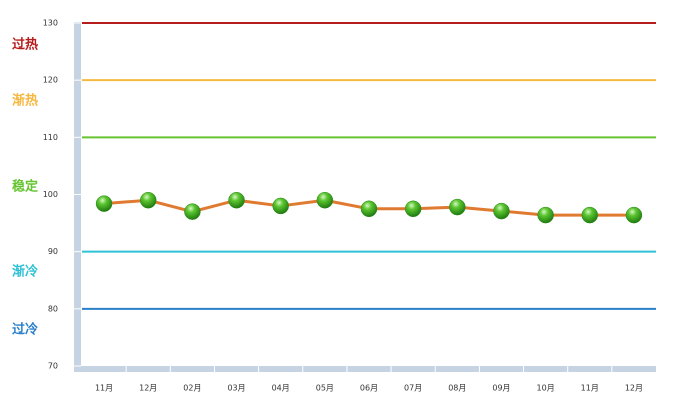 The width and height of the screenshot is (674, 408). I want to click on x-tick-label: 02月, so click(192, 388).